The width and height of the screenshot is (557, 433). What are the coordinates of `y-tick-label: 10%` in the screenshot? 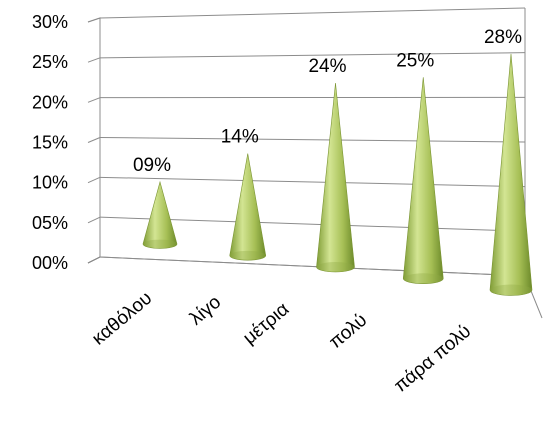 It's located at (50, 183).